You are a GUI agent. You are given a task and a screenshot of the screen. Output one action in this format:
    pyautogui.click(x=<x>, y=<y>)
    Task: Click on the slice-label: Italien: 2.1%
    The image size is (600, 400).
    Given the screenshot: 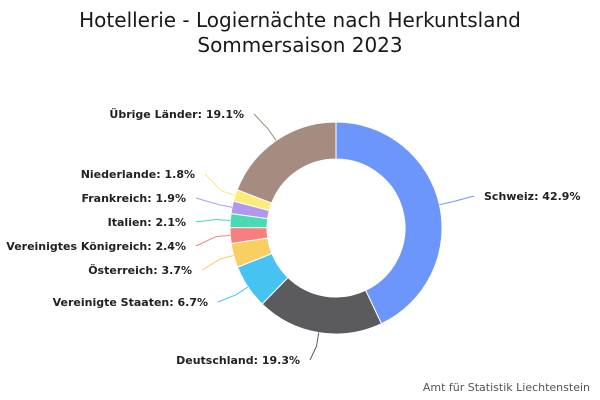 What is the action you would take?
    pyautogui.click(x=147, y=222)
    